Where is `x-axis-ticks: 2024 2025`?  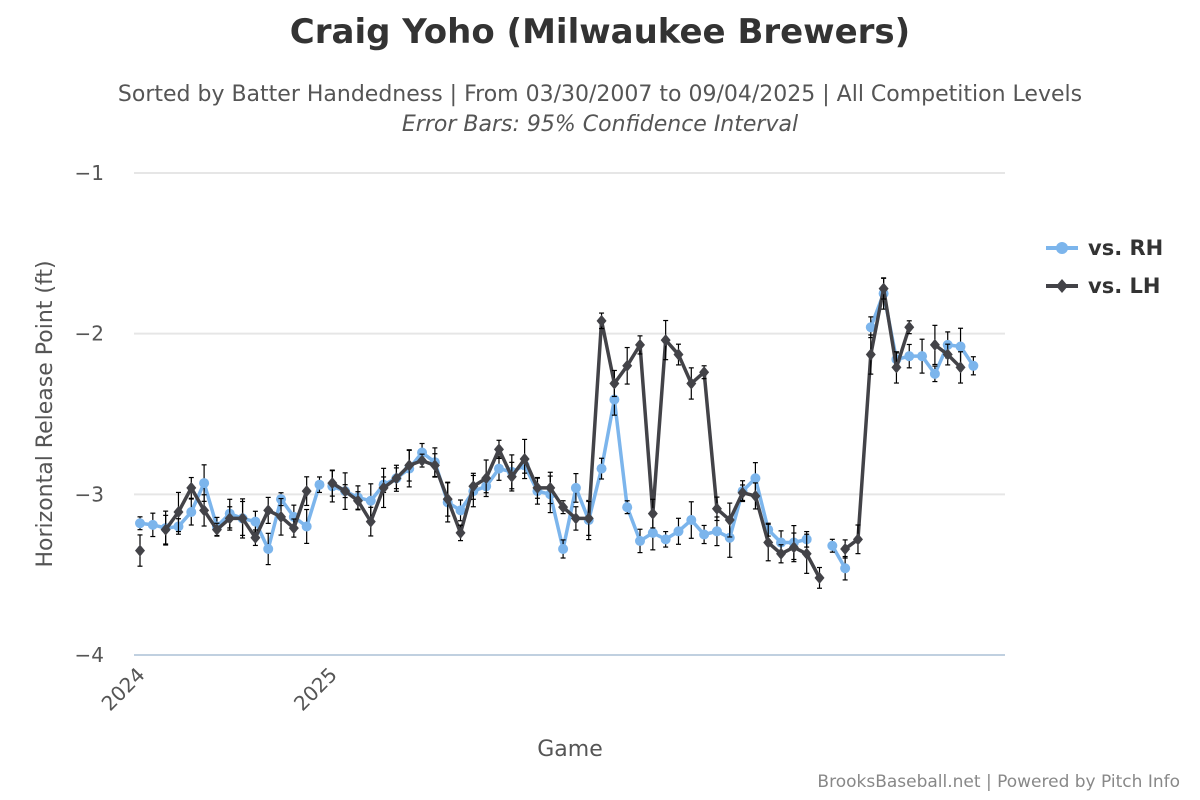 x-axis-ticks: 2024 2025 is located at coordinates (219, 689).